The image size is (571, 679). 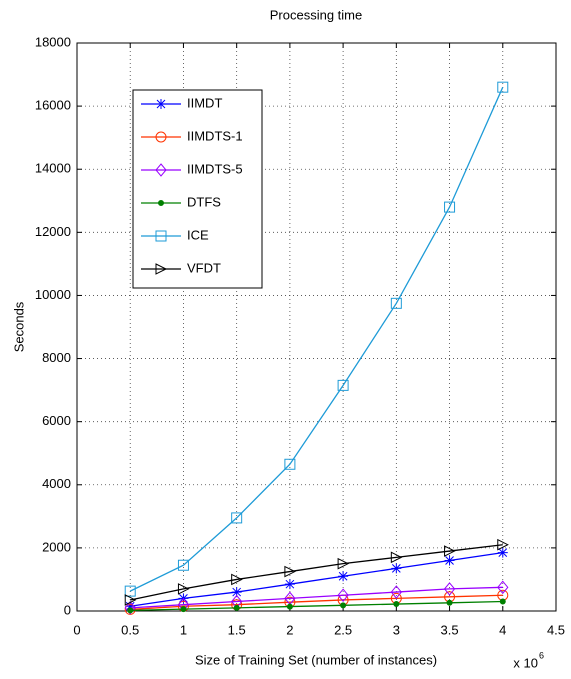 I want to click on y-tick-label: 14000, so click(x=53, y=168).